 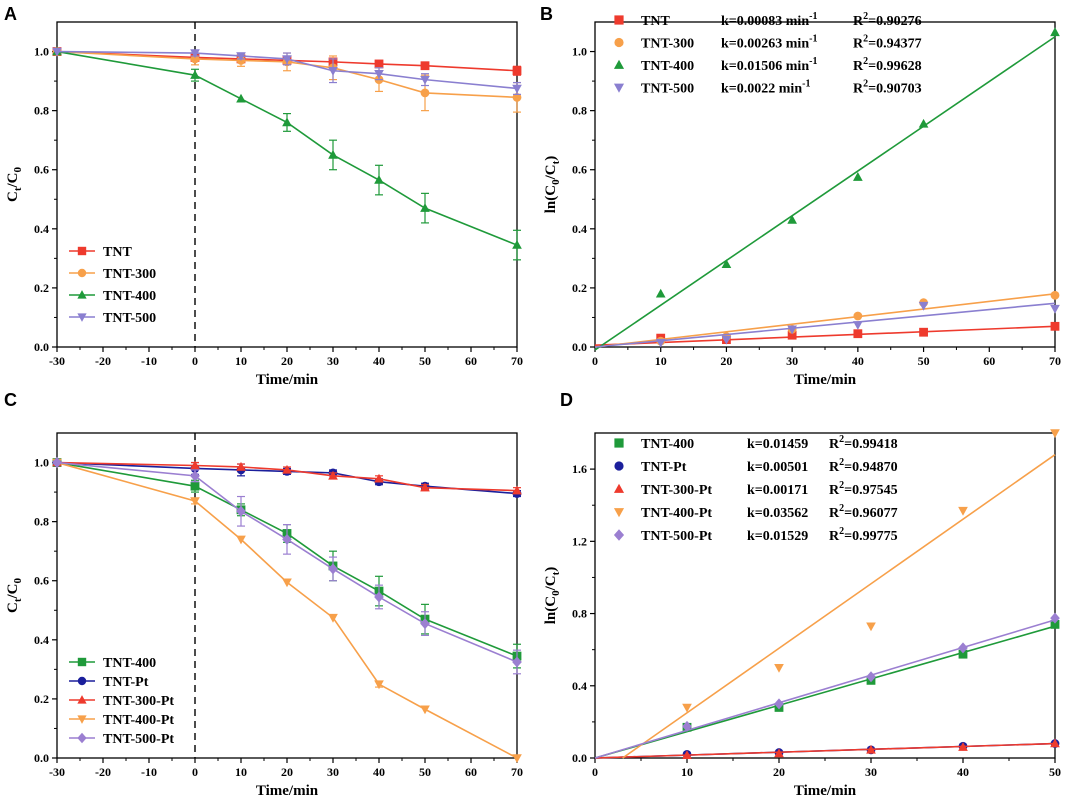 What do you see at coordinates (863, 489) in the screenshot?
I see `legend-r2-value: R2=0.97545` at bounding box center [863, 489].